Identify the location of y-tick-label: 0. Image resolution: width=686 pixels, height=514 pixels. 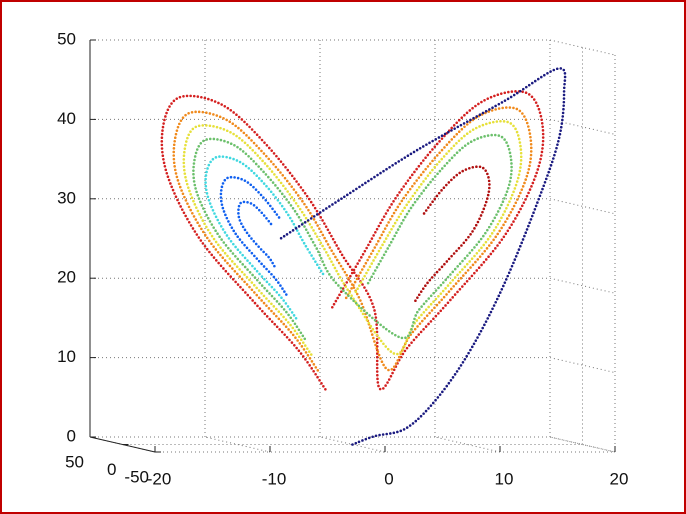
(111, 469).